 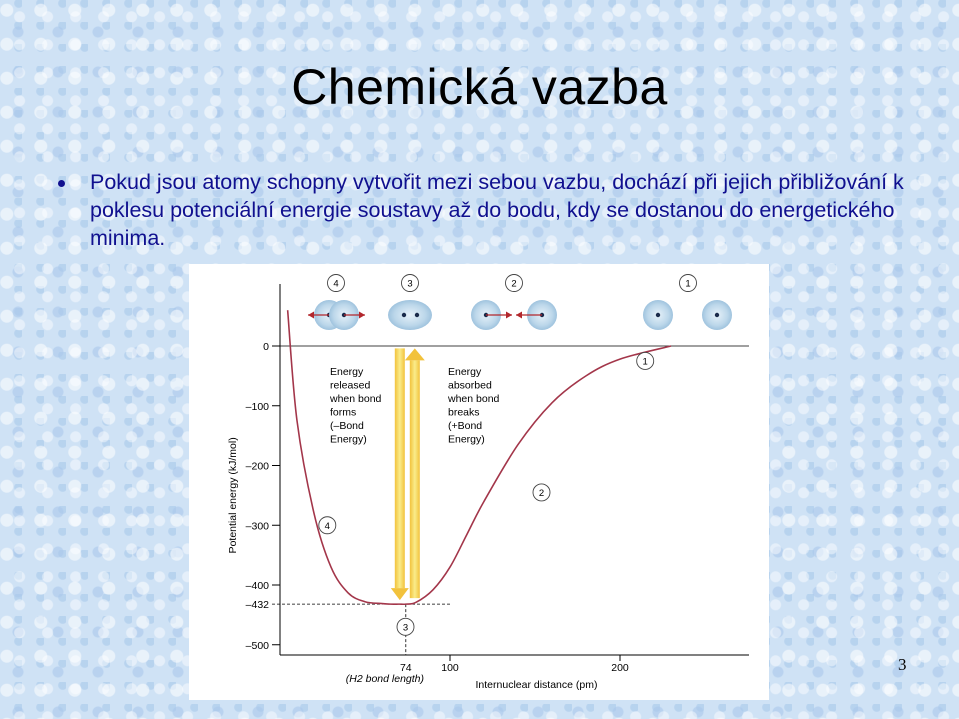 I want to click on atom-panel1-a, so click(x=658, y=315).